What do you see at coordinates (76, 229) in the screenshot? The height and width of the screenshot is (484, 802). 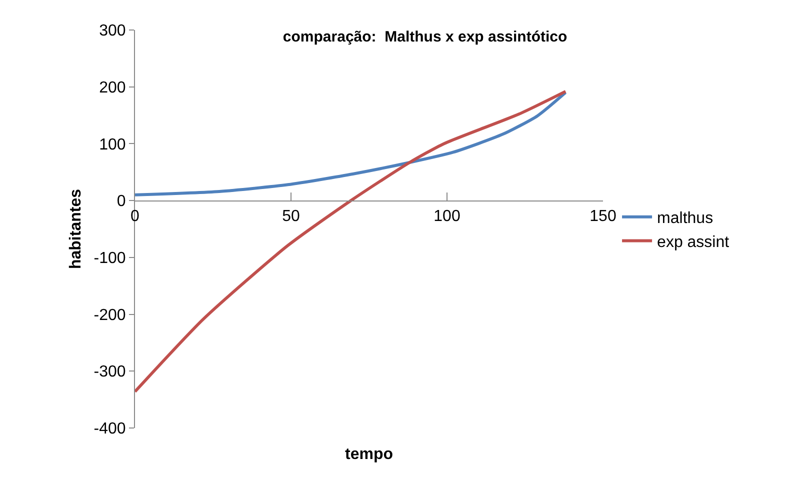 I see `y-axis-title: habitantes` at bounding box center [76, 229].